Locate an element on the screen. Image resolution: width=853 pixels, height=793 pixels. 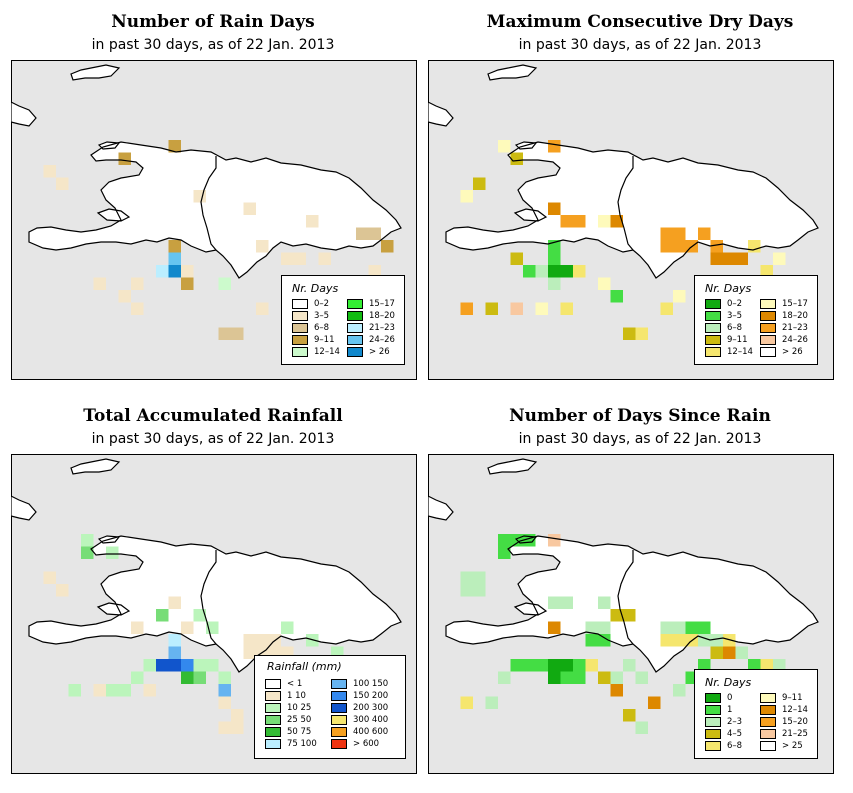
legend-label: 18–20 is located at coordinates (382, 316).